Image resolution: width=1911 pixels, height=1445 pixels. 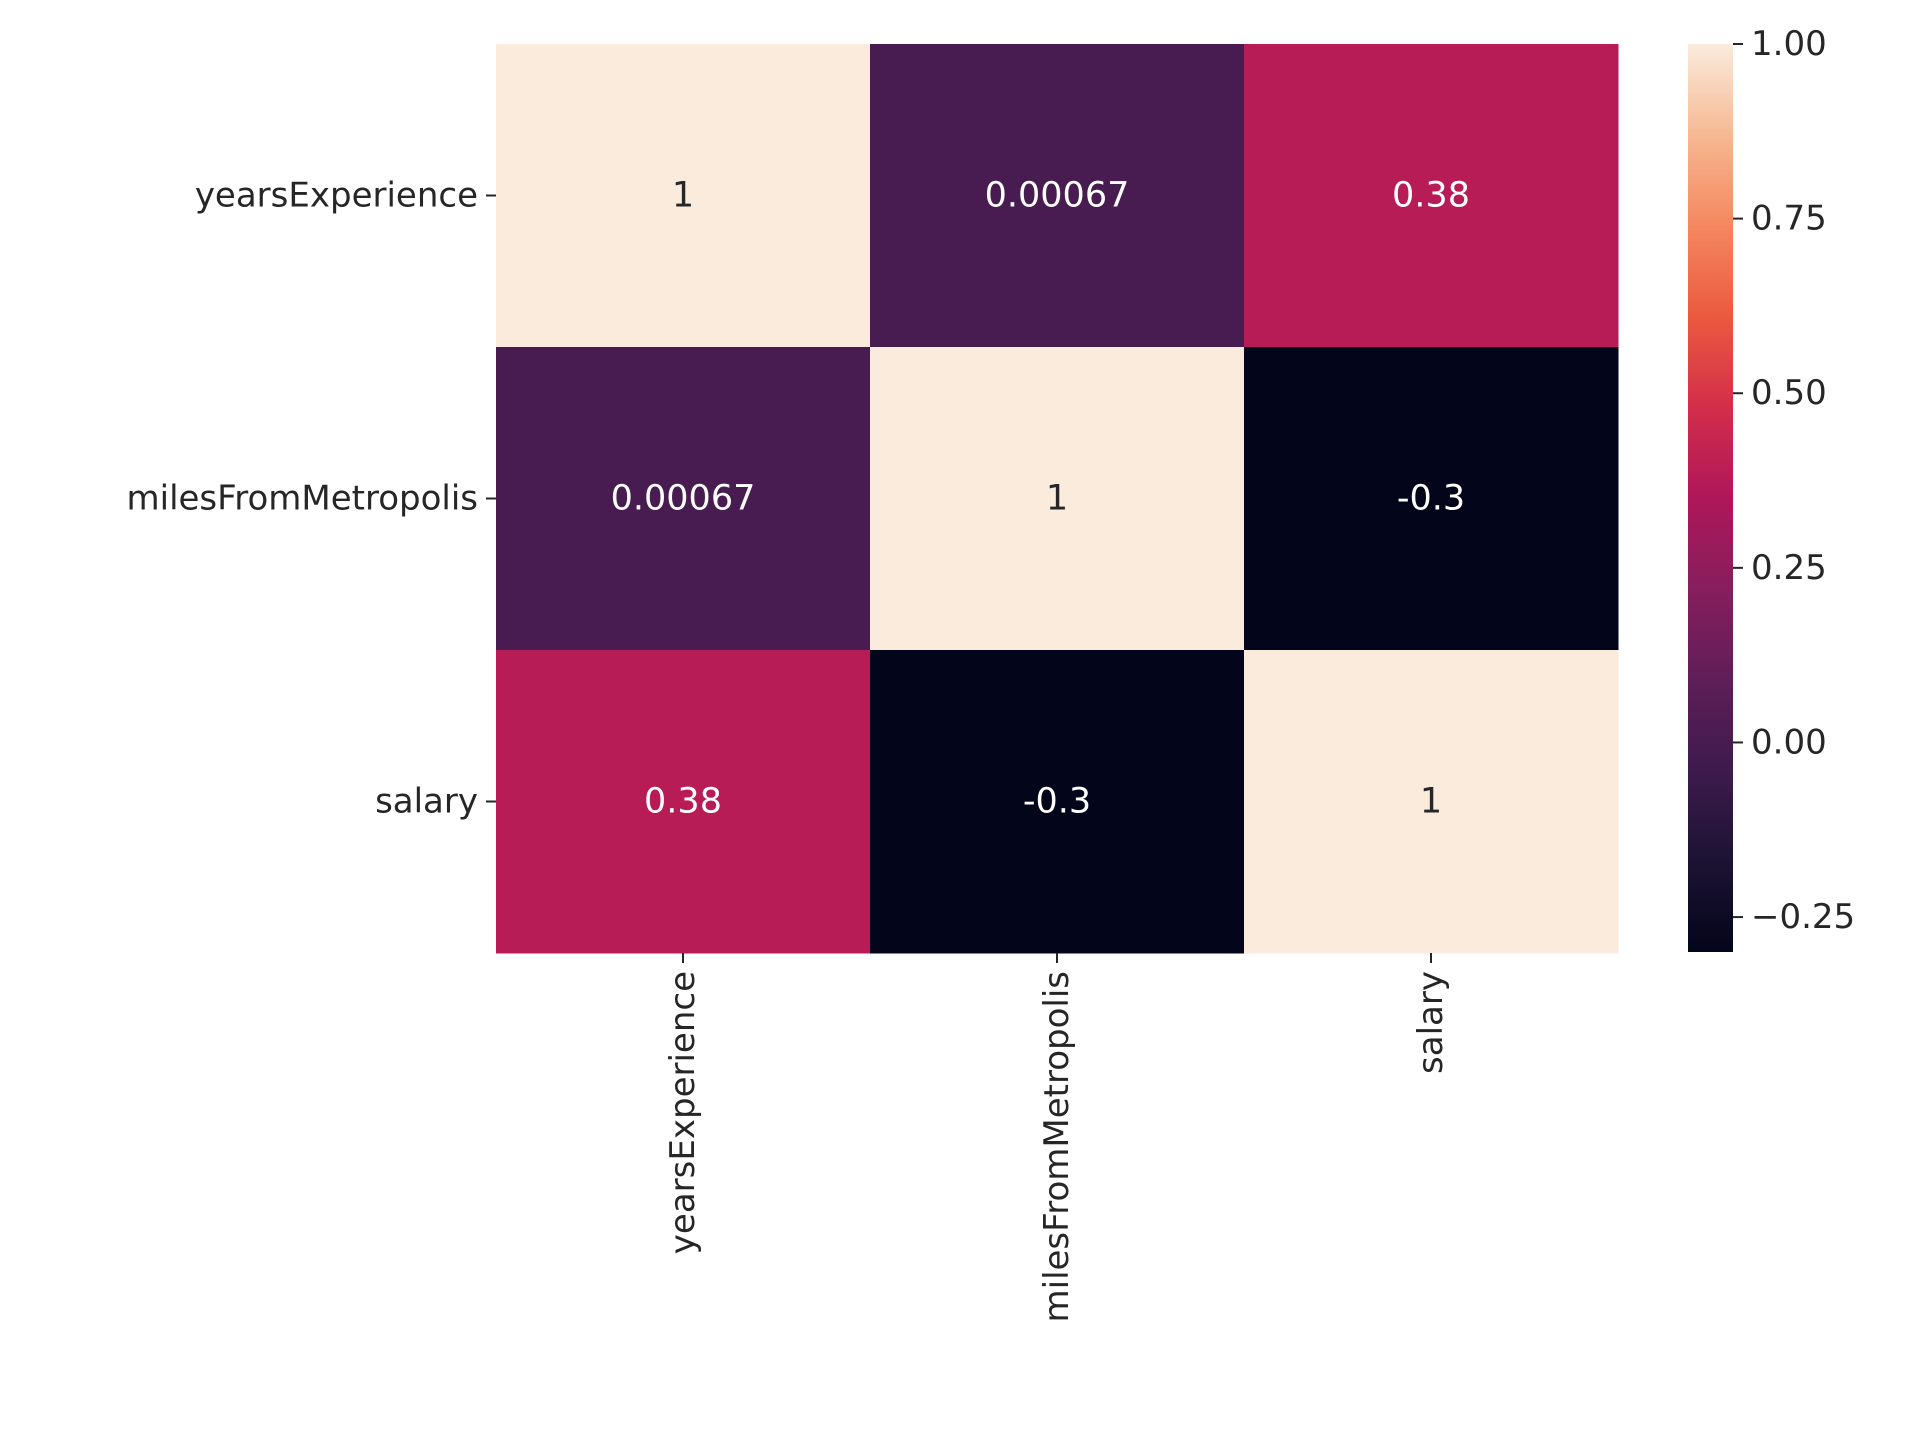 What do you see at coordinates (1789, 393) in the screenshot?
I see `colorbar-tick-label: 0.50` at bounding box center [1789, 393].